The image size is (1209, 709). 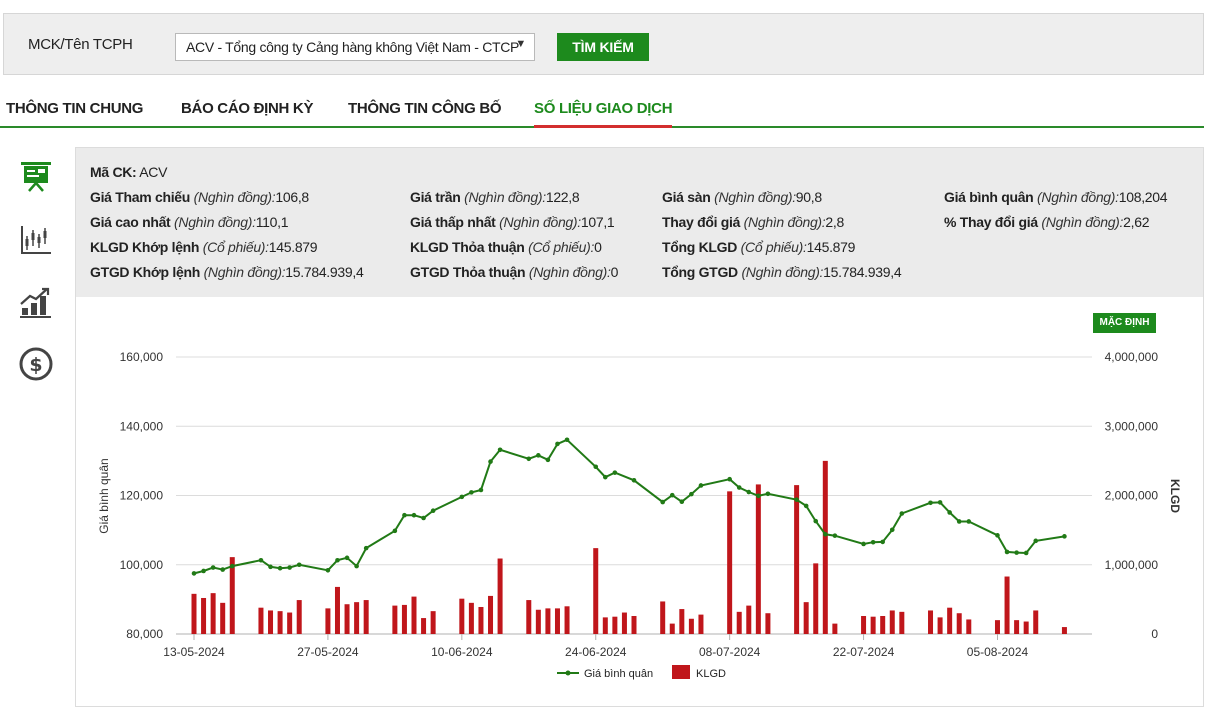 What do you see at coordinates (36, 176) in the screenshot?
I see `presentation-board-icon` at bounding box center [36, 176].